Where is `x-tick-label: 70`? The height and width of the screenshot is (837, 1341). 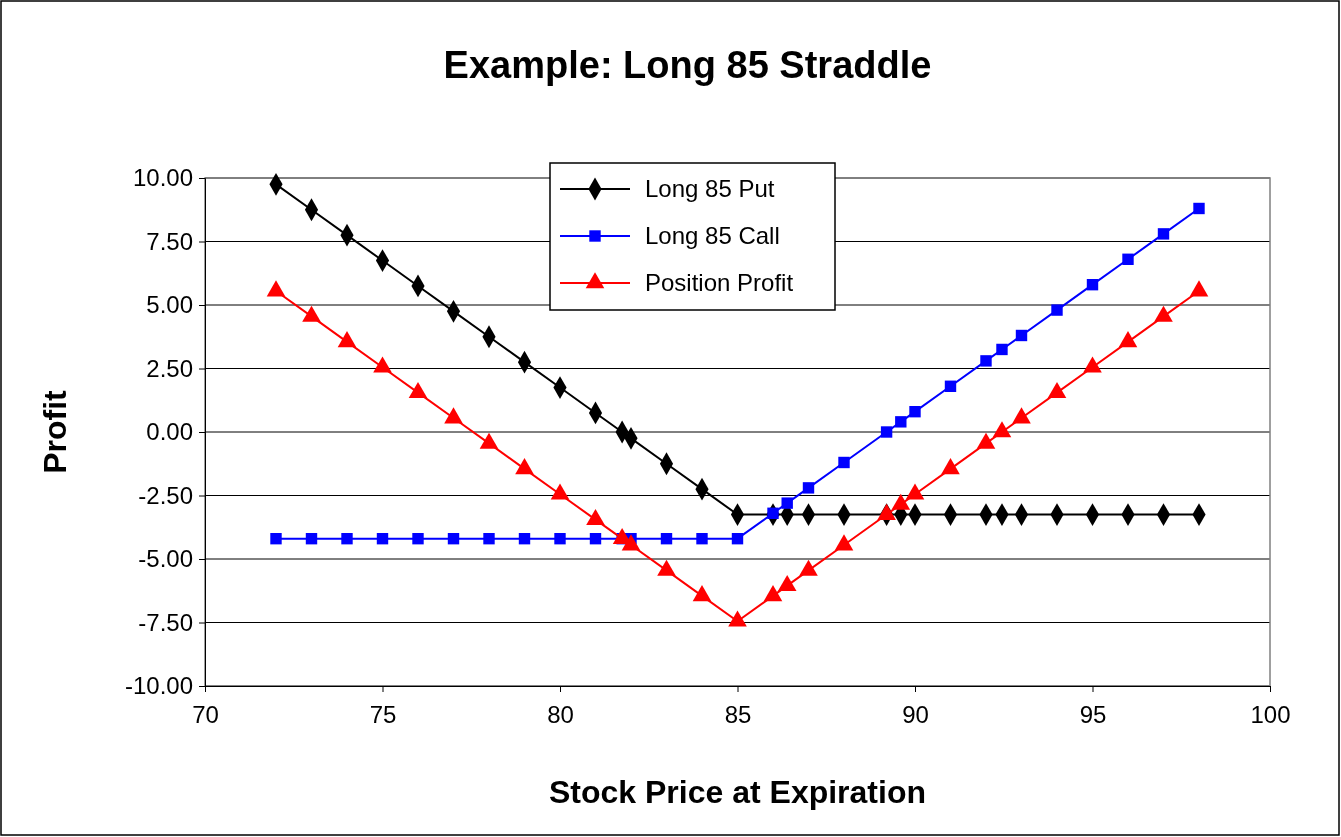 x-tick-label: 70 is located at coordinates (205, 715).